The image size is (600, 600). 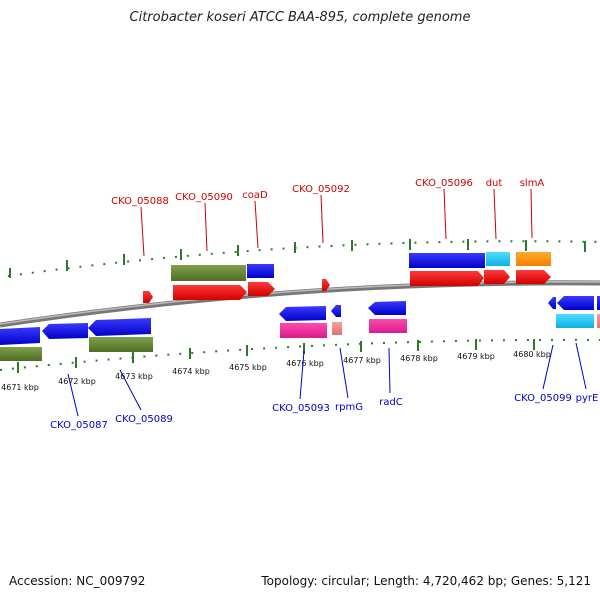 I want to click on upper-tick-track, so click(x=303, y=258).